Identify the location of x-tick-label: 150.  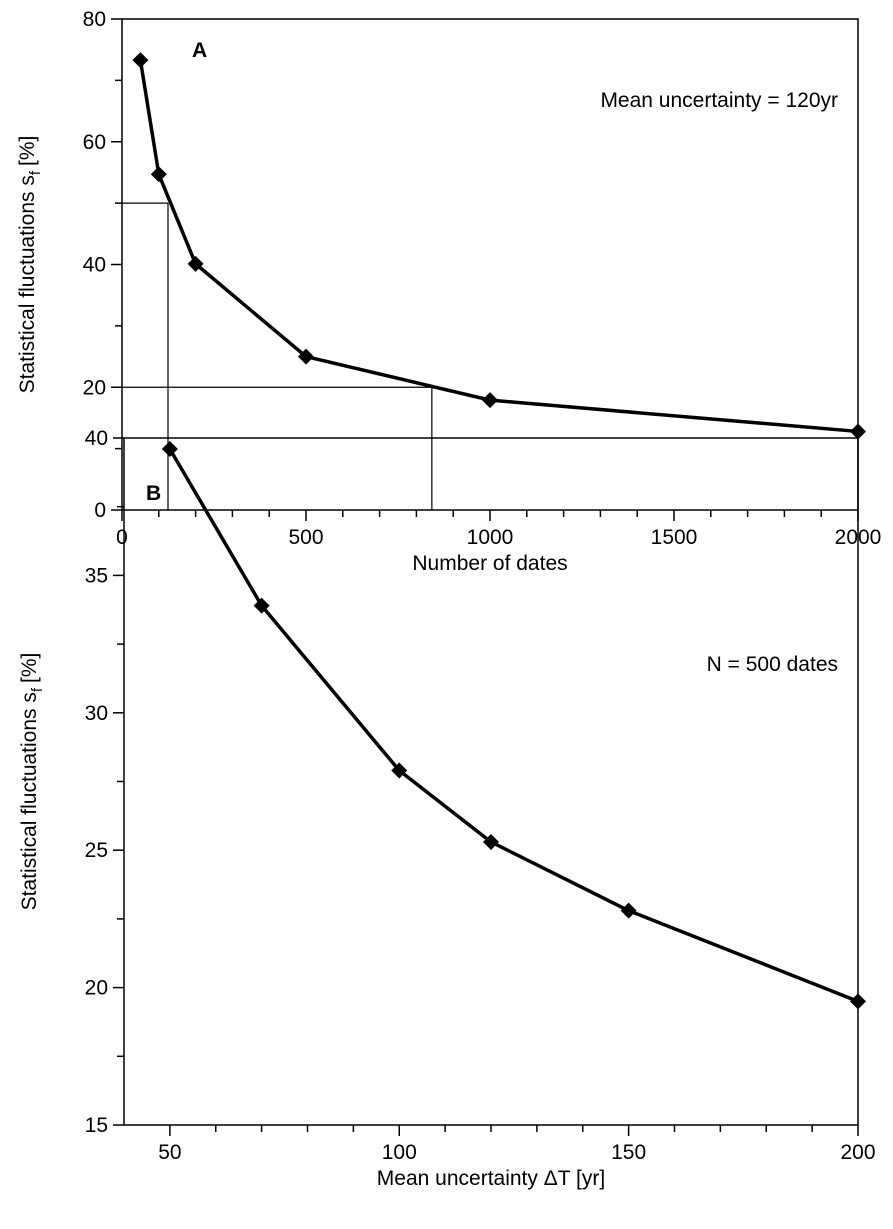
(628, 1152).